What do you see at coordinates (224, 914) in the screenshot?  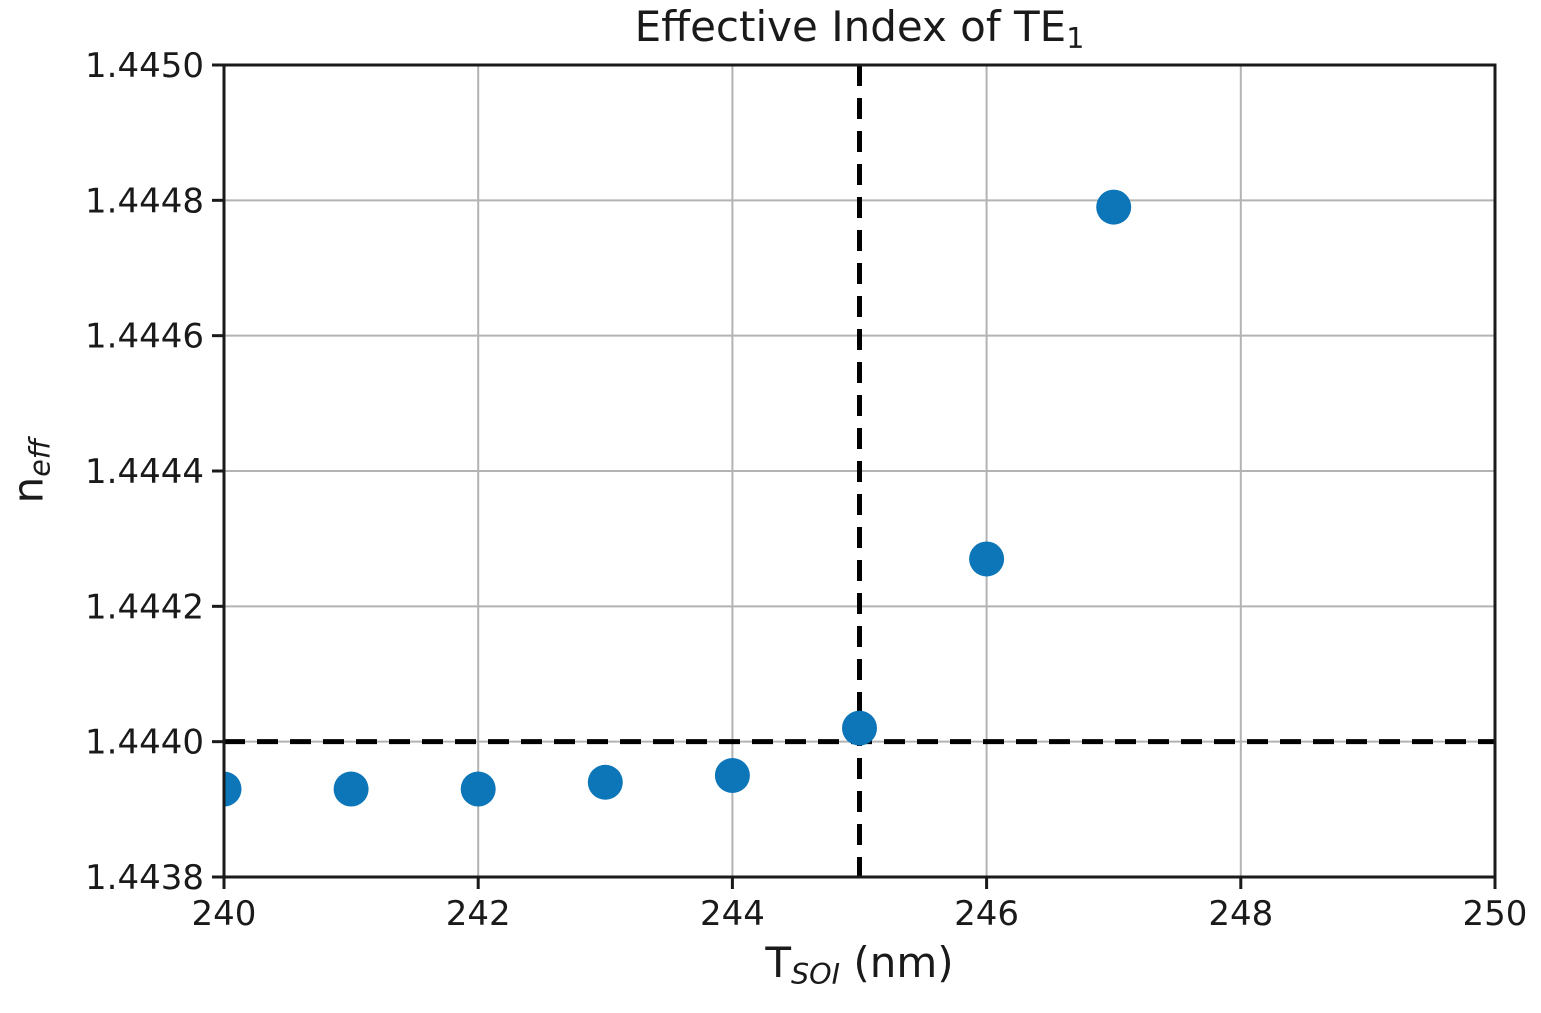 I see `x-tick-label: 240` at bounding box center [224, 914].